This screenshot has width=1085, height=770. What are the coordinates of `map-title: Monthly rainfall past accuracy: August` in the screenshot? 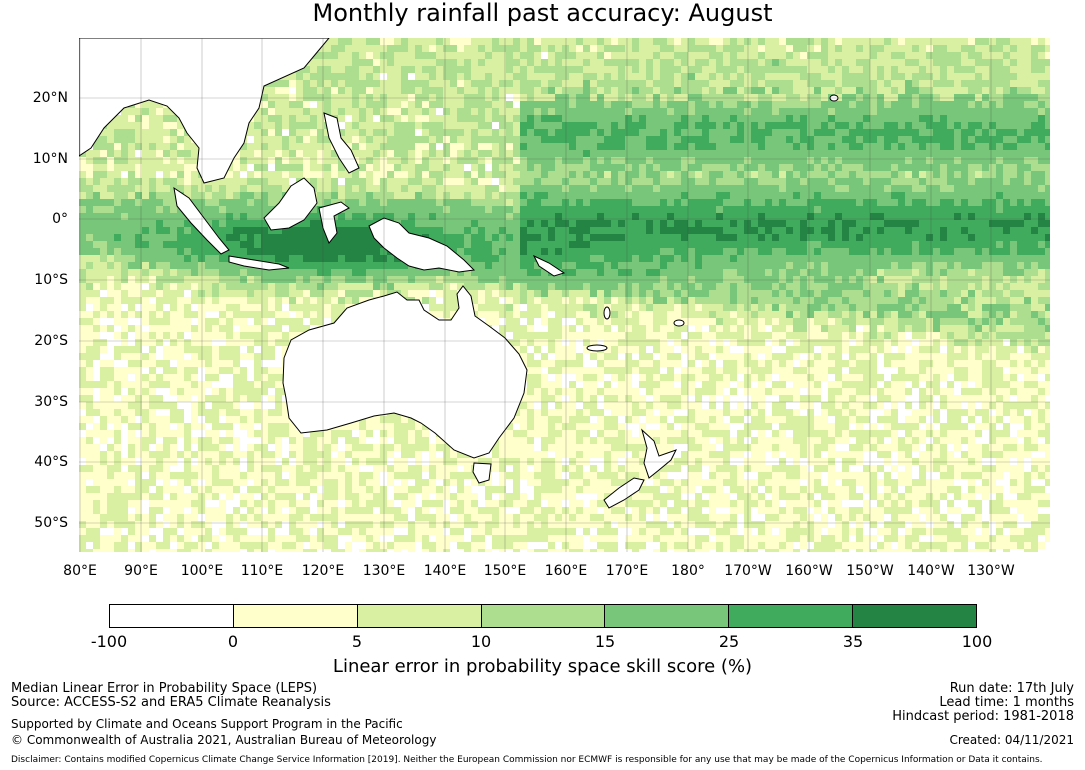 It's located at (542, 13).